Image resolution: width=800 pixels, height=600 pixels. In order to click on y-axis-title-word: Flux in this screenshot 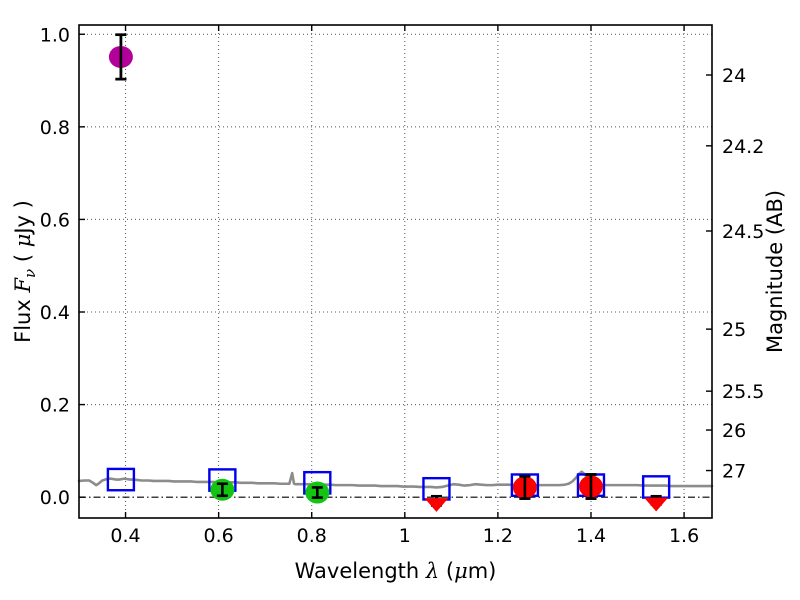, I will do `click(23, 318)`.